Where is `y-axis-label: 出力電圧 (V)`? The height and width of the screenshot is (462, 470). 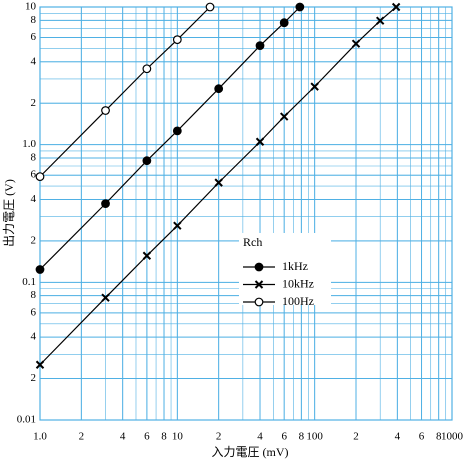 y-axis-label: 出力電圧 (V) is located at coordinates (9, 213).